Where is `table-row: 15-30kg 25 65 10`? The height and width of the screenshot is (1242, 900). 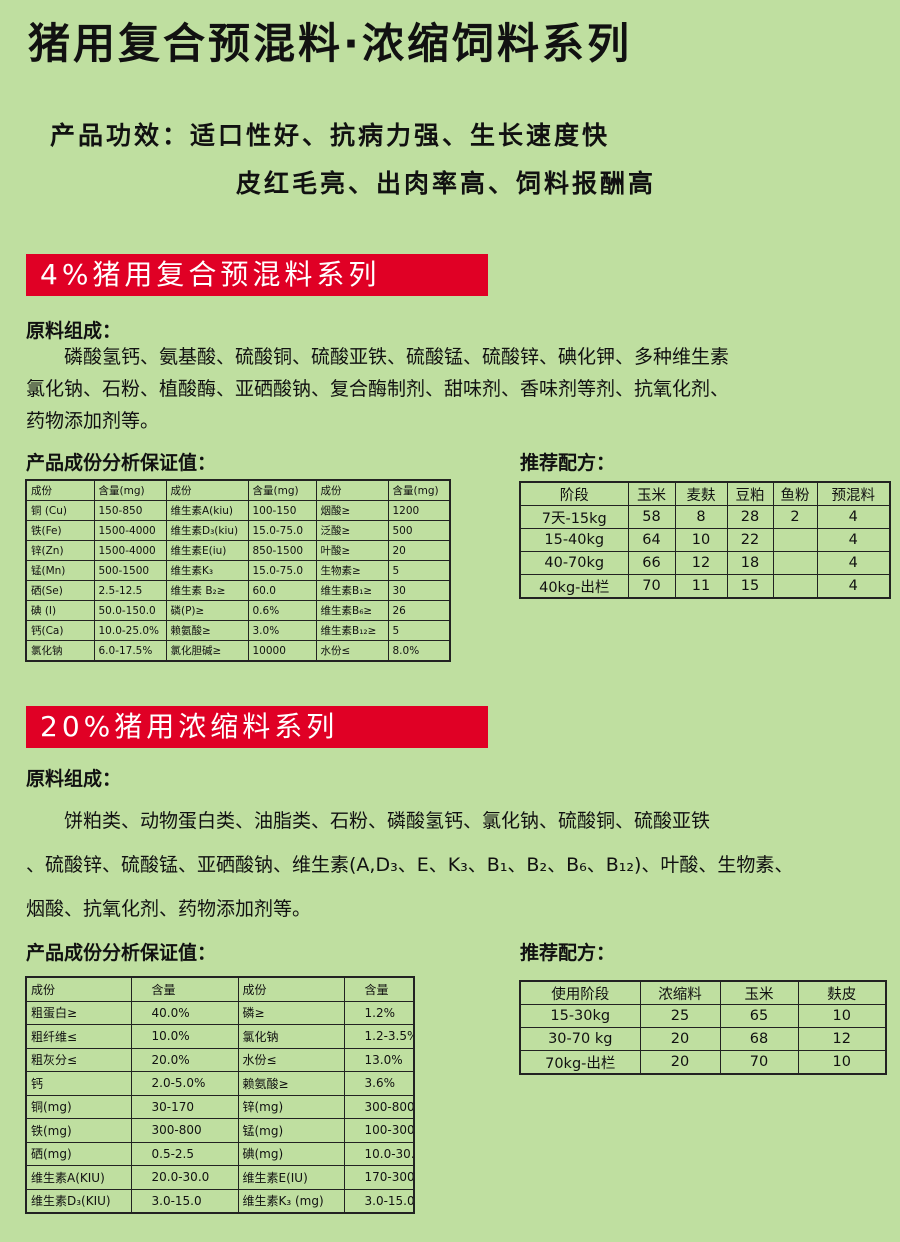
table-row: 15-30kg 25 65 10 is located at coordinates (703, 1016).